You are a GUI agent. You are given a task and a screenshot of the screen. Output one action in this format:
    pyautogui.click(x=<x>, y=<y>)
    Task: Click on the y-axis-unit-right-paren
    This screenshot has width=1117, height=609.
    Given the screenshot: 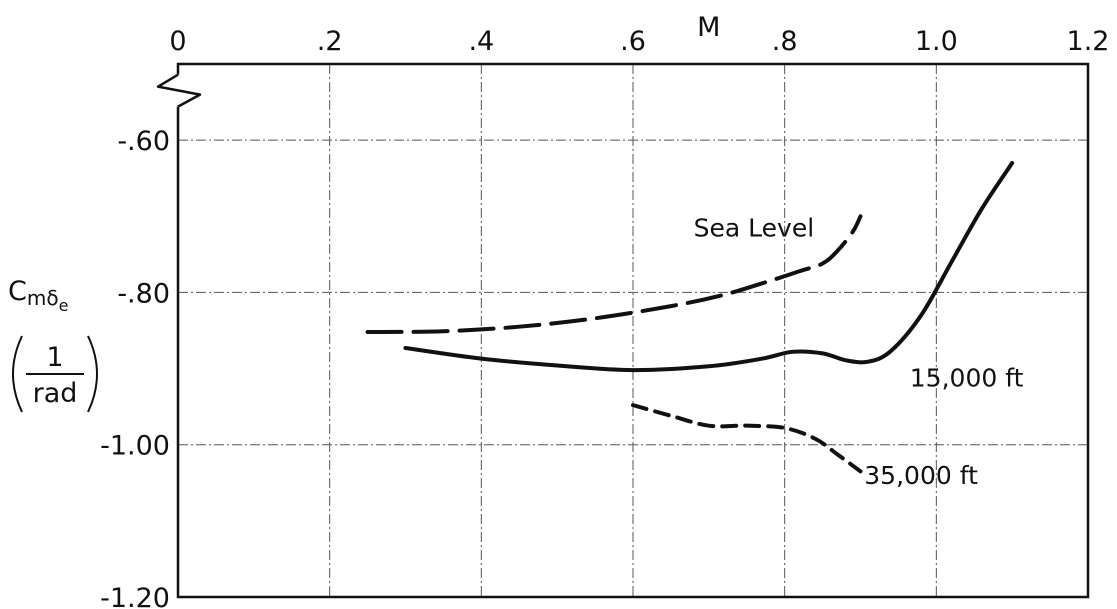 What is the action you would take?
    pyautogui.click(x=92, y=374)
    